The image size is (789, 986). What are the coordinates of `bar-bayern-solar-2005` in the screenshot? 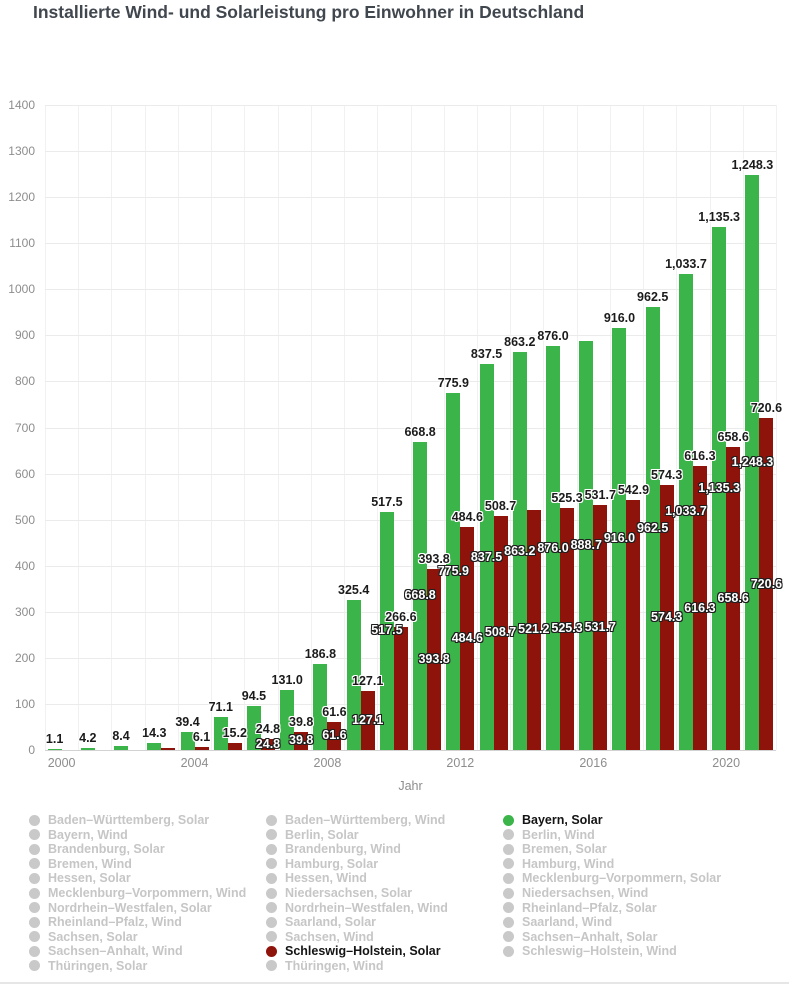 It's located at (220, 733).